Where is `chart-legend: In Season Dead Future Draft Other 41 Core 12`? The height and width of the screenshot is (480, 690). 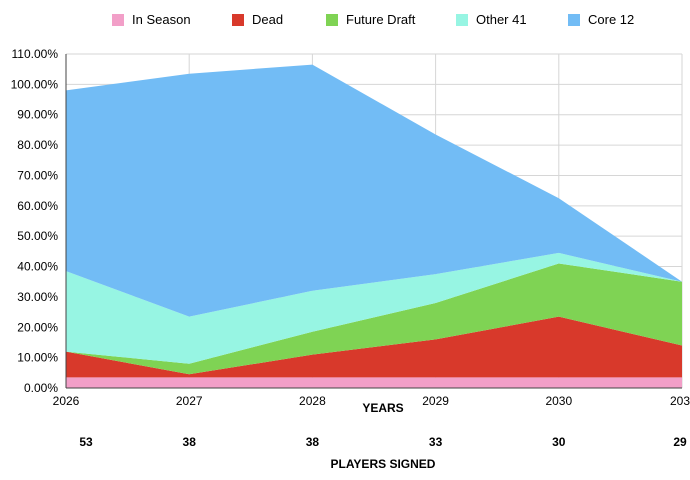 chart-legend: In Season Dead Future Draft Other 41 Core 12 is located at coordinates (345, 18).